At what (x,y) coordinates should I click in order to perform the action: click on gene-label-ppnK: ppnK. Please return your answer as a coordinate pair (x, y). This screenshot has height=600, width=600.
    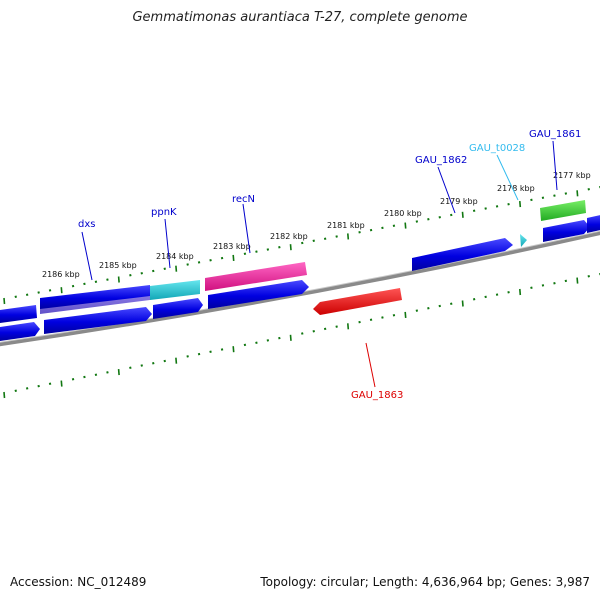
    Looking at the image, I should click on (164, 212).